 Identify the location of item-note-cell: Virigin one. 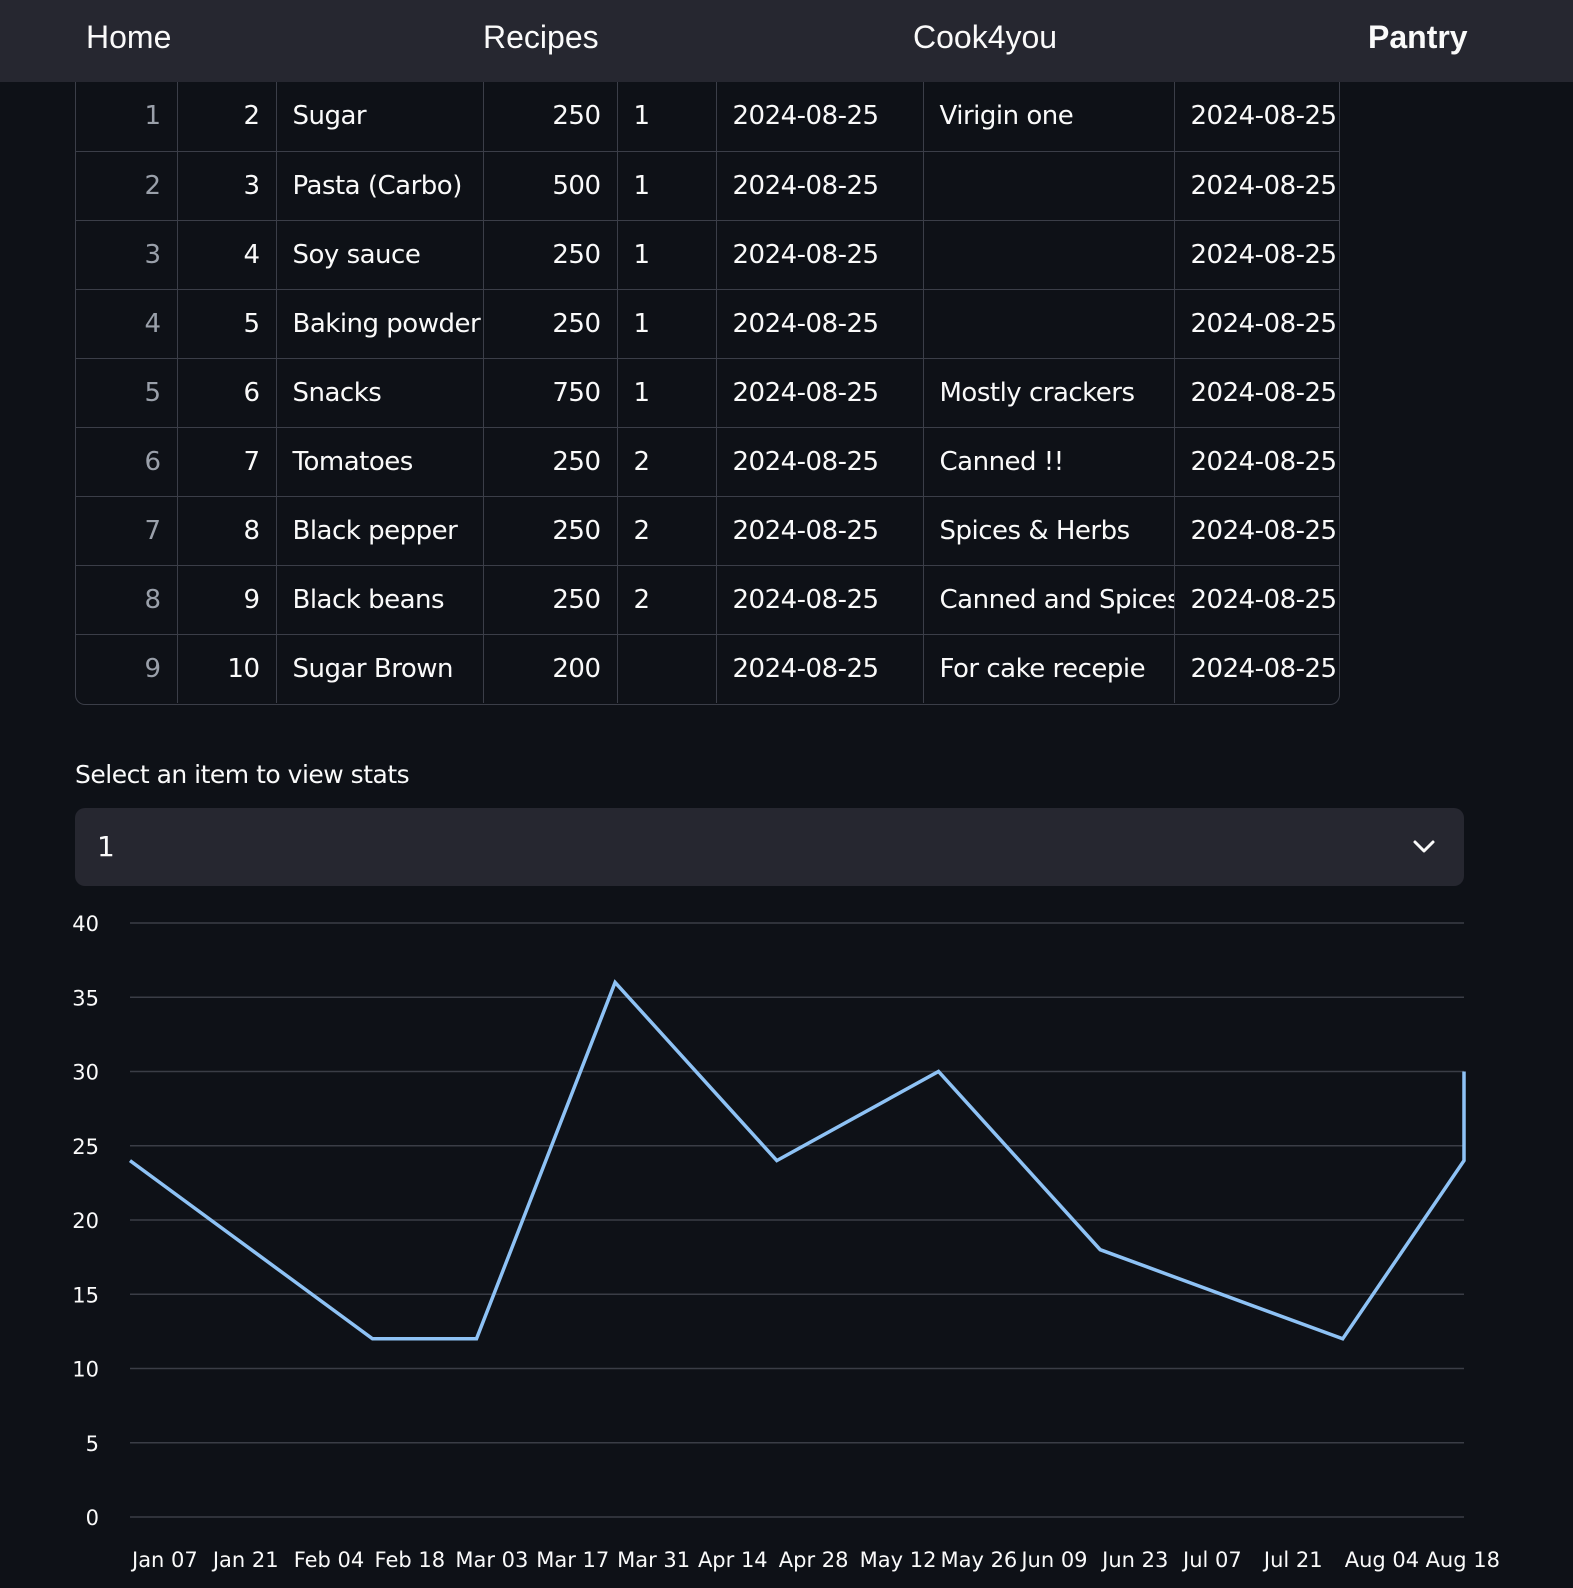
(1049, 117).